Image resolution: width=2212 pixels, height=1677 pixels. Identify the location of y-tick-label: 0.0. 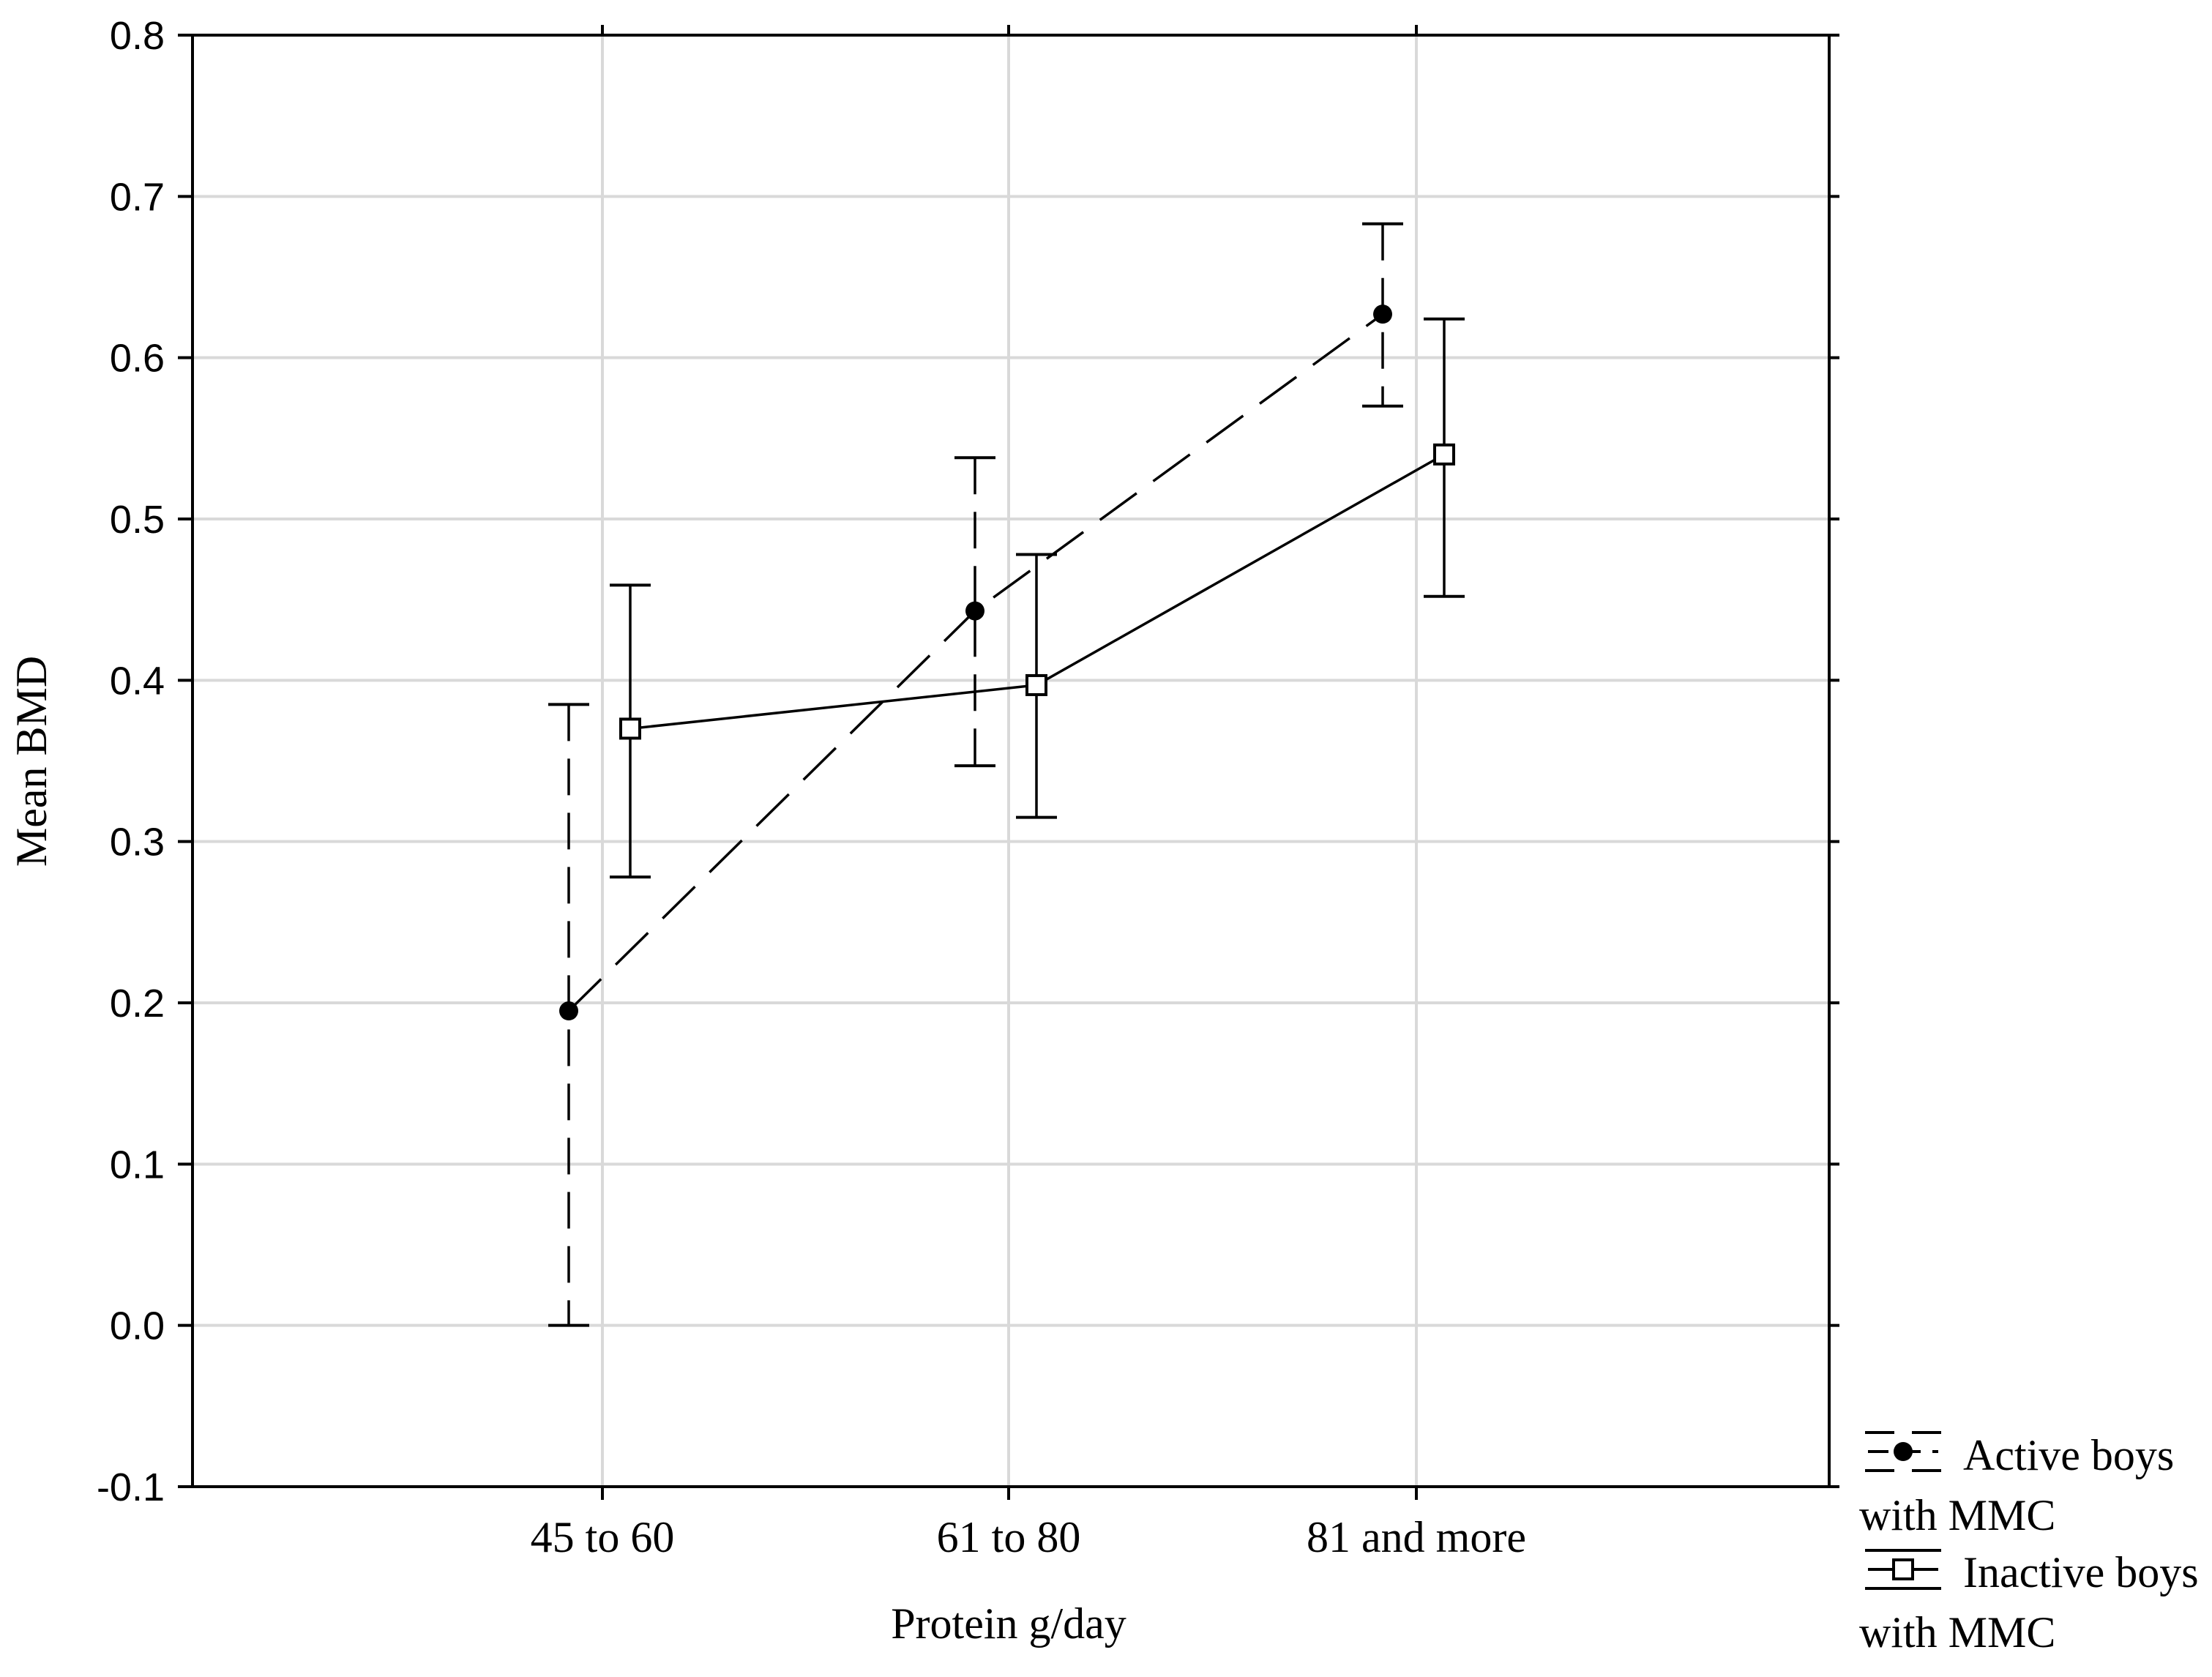
(138, 1326).